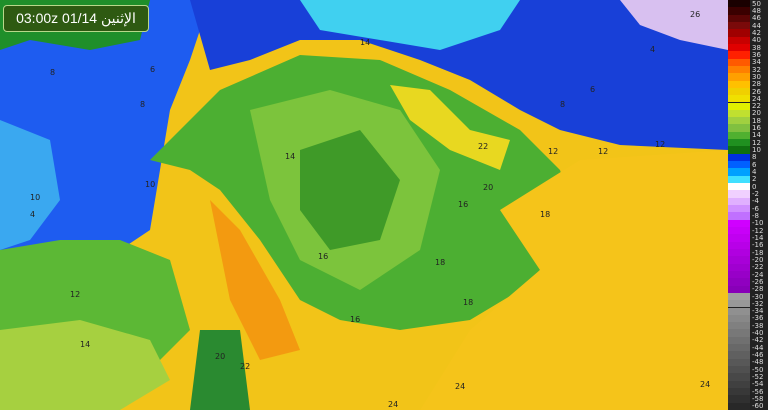  Describe the element at coordinates (488, 187) in the screenshot. I see `contour-label: 20` at that location.